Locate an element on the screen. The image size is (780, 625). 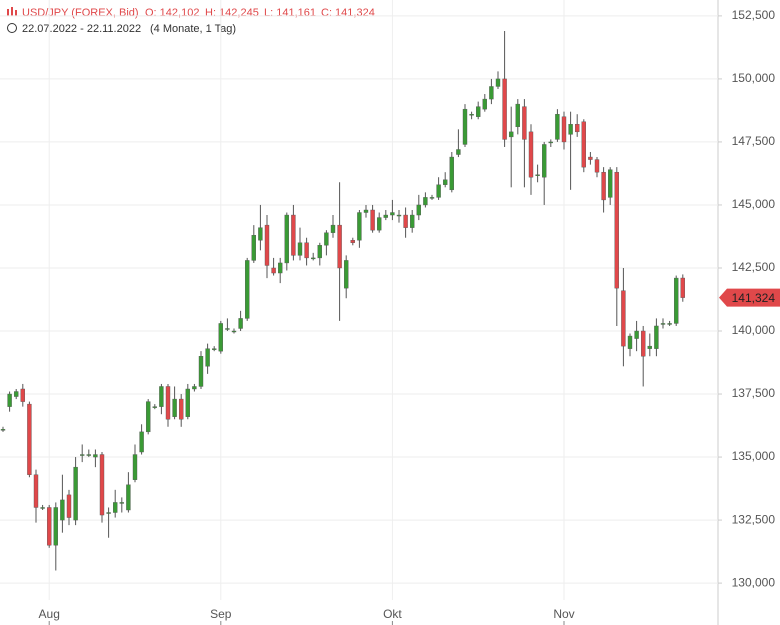
ohlc-label: O: 142,102 is located at coordinates (172, 13).